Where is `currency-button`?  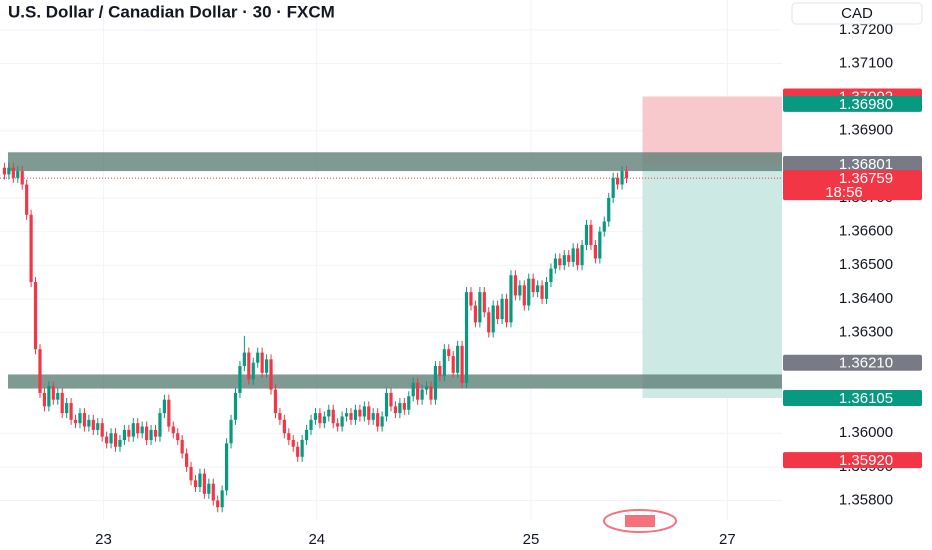
currency-button is located at coordinates (857, 13).